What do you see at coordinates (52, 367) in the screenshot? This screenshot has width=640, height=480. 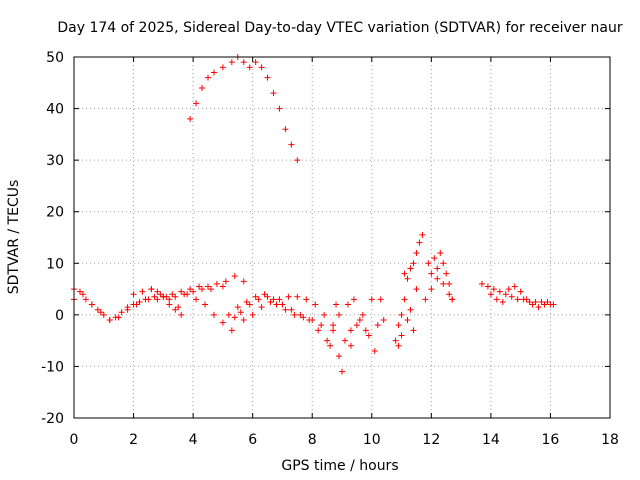 I see `y-tick-label: -10` at bounding box center [52, 367].